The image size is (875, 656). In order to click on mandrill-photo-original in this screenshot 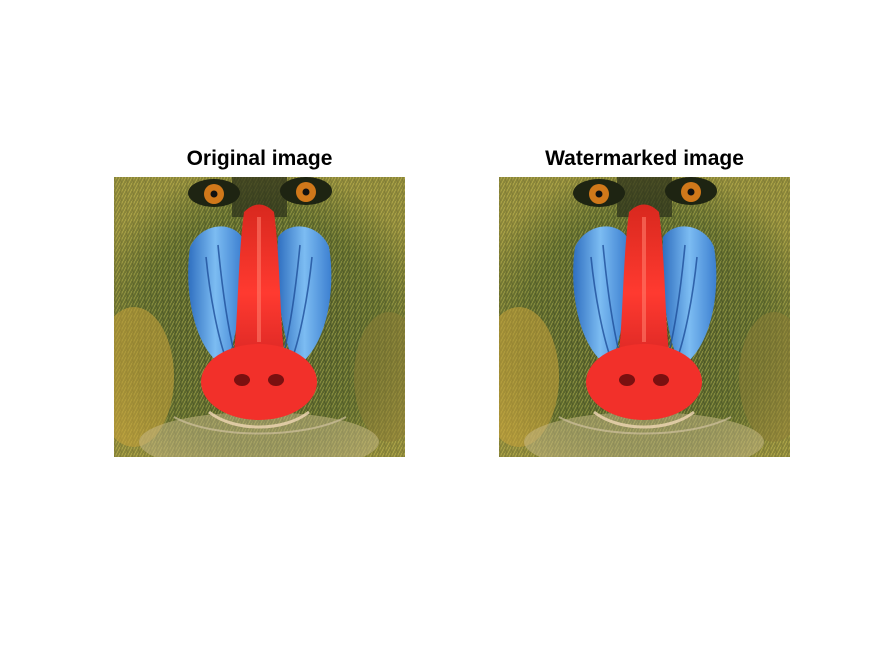, I will do `click(259, 317)`.